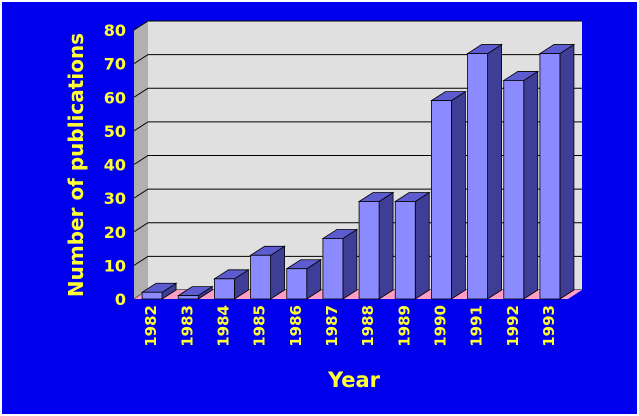  Describe the element at coordinates (260, 326) in the screenshot. I see `x-tick-1985: 1985` at that location.